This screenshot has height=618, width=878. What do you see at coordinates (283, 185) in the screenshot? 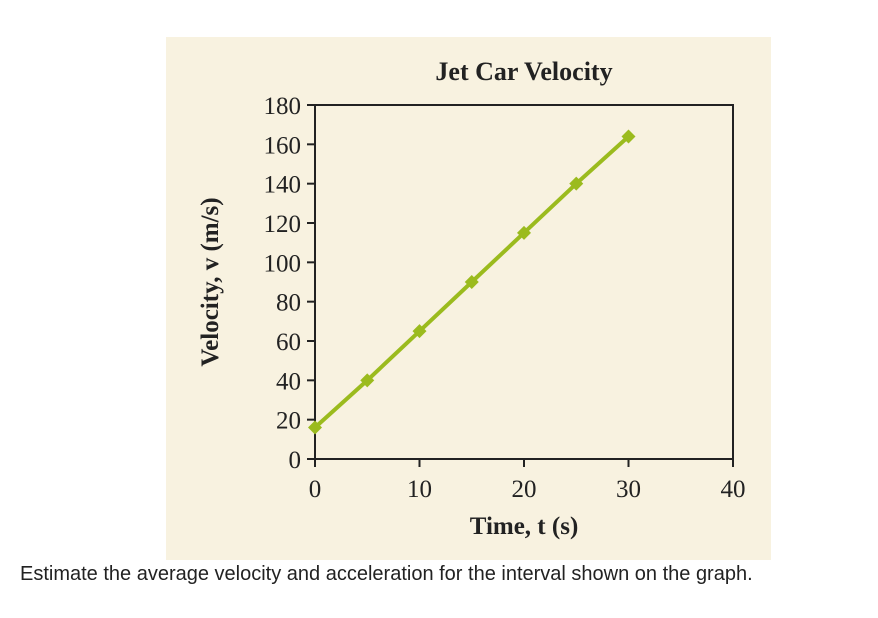
I see `y-tick-label: 140` at bounding box center [283, 185].